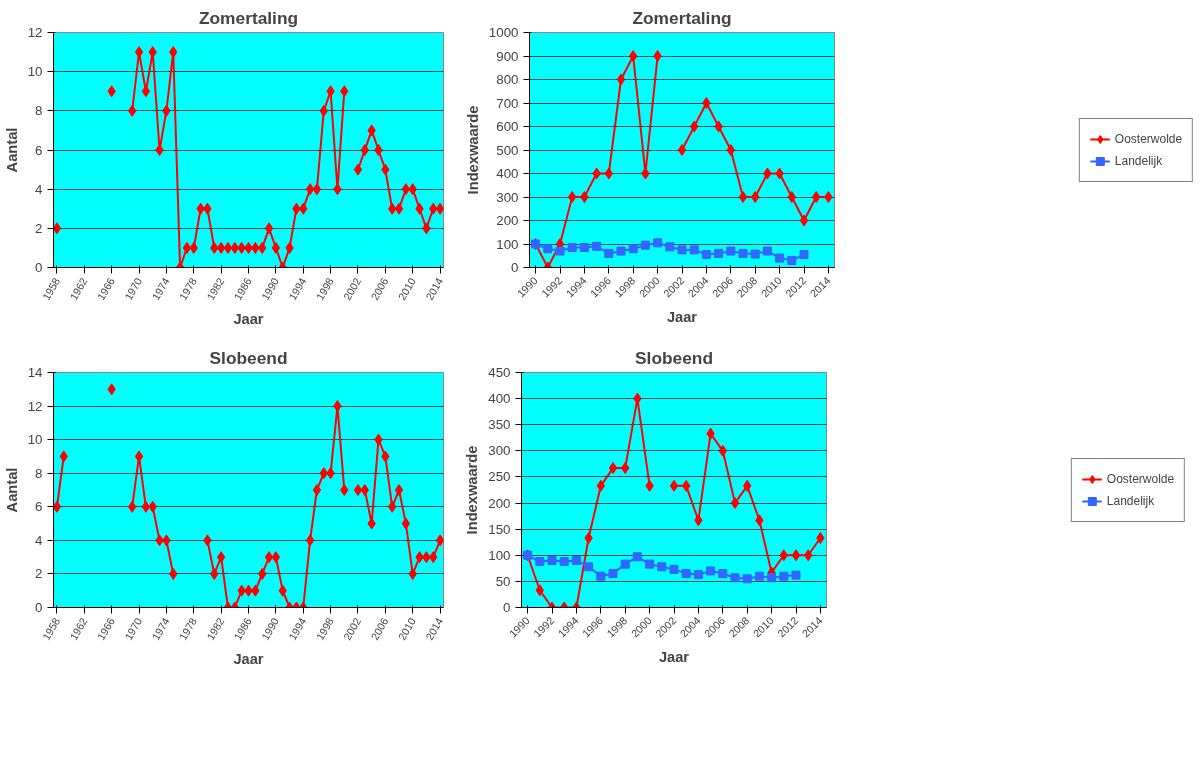 This screenshot has height=772, width=1203. Describe the element at coordinates (248, 357) in the screenshot. I see `chart-title: Slobeend` at that location.